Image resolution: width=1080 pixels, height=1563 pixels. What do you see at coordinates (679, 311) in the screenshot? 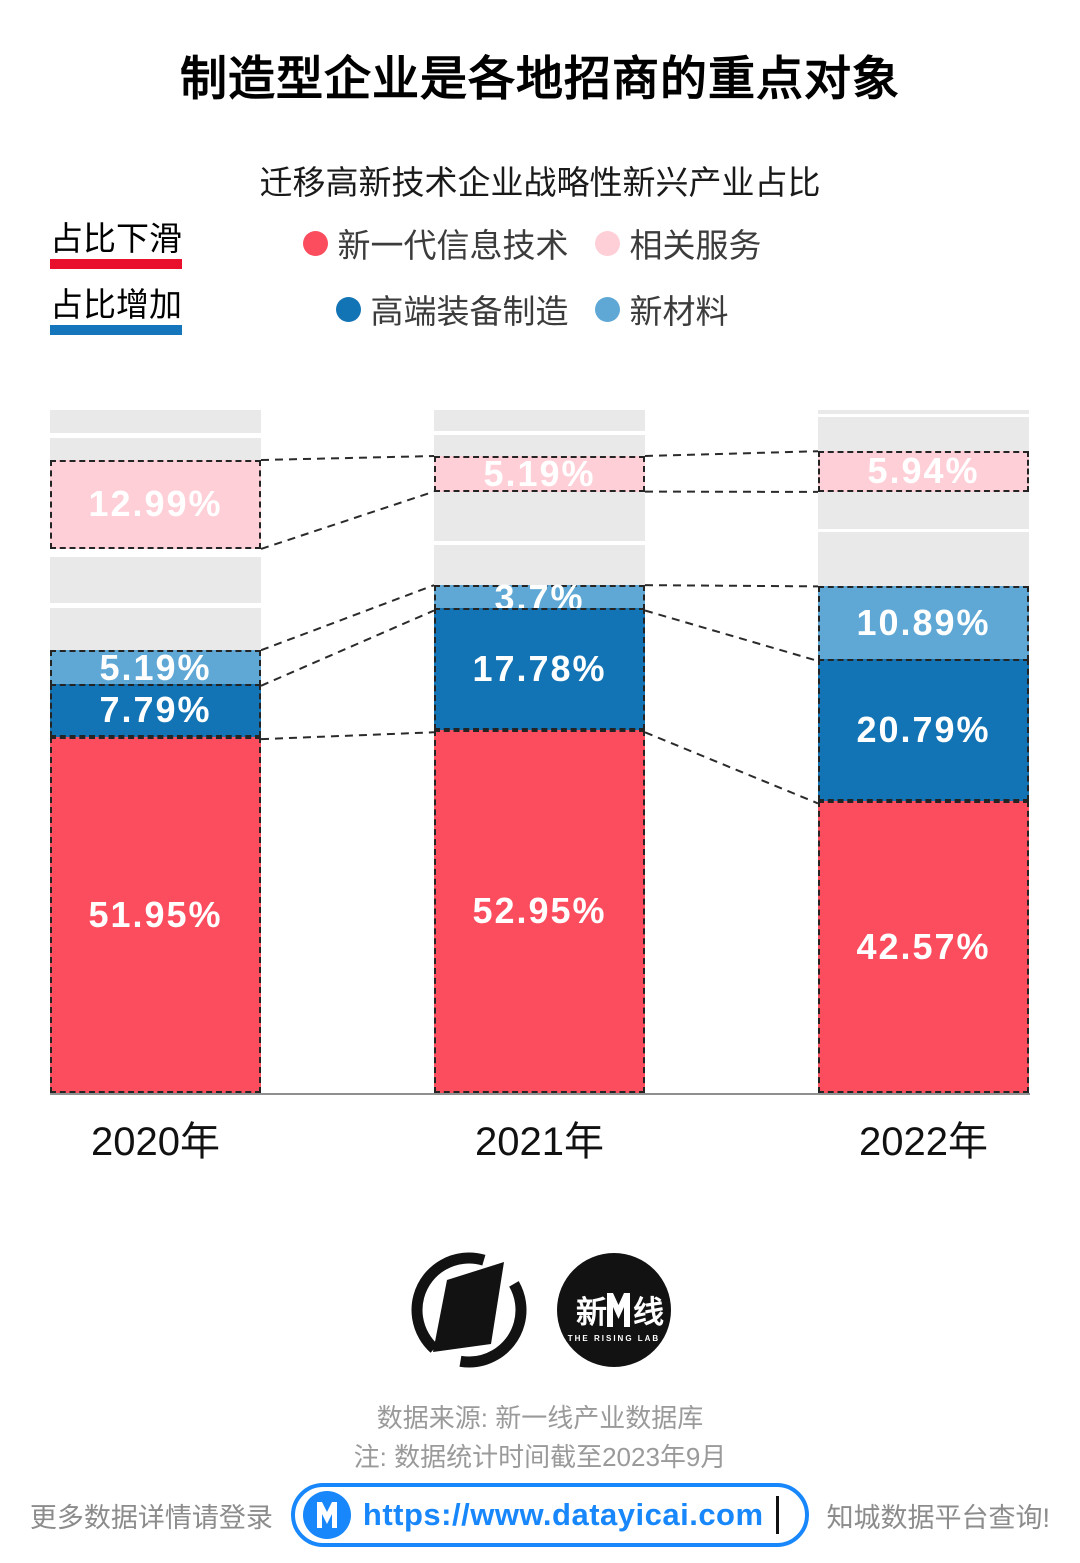
I see `legend-item-label: 新材料` at bounding box center [679, 311].